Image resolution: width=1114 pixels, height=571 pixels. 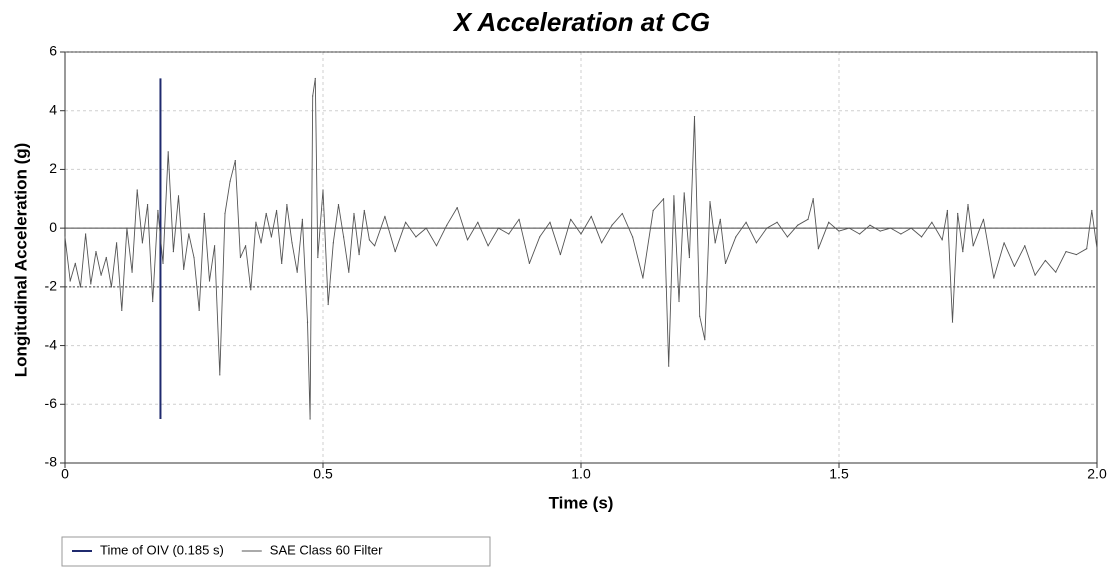 What do you see at coordinates (581, 474) in the screenshot?
I see `x-tick-label: 1.0` at bounding box center [581, 474].